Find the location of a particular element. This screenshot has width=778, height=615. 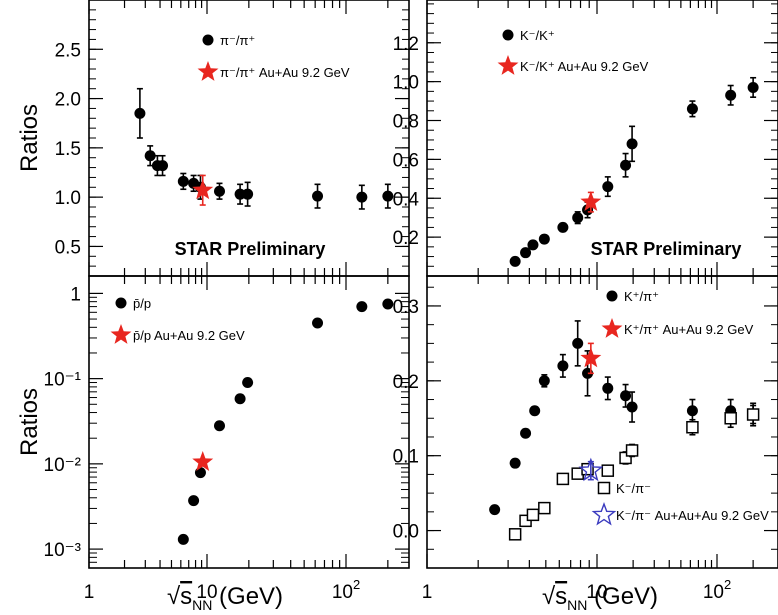

y-tick-label: 0.0 is located at coordinates (406, 532).